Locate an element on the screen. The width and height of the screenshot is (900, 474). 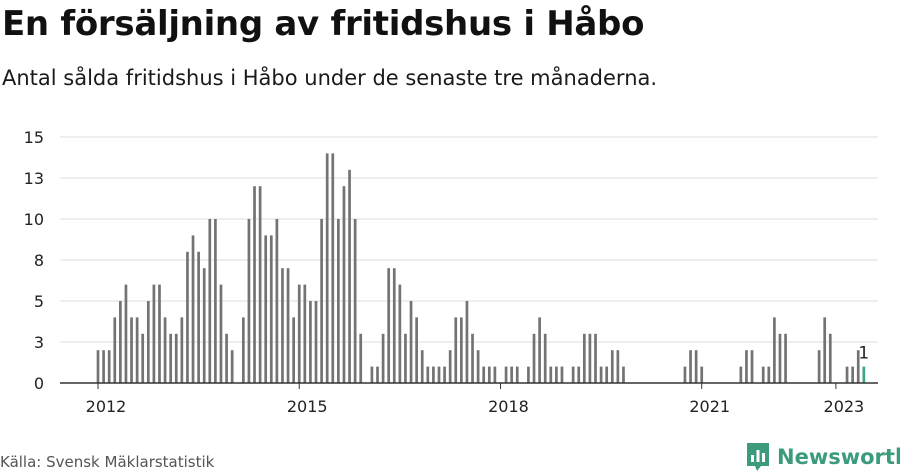
chart-title: En försäljning av fritidshus i Håbo is located at coordinates (323, 24).